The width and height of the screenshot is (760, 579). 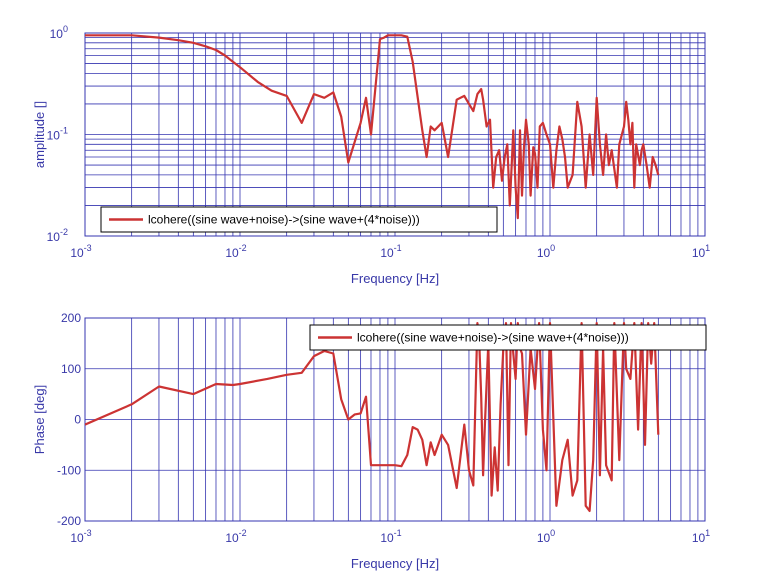 I want to click on y-tick-label: 0, so click(x=77, y=420).